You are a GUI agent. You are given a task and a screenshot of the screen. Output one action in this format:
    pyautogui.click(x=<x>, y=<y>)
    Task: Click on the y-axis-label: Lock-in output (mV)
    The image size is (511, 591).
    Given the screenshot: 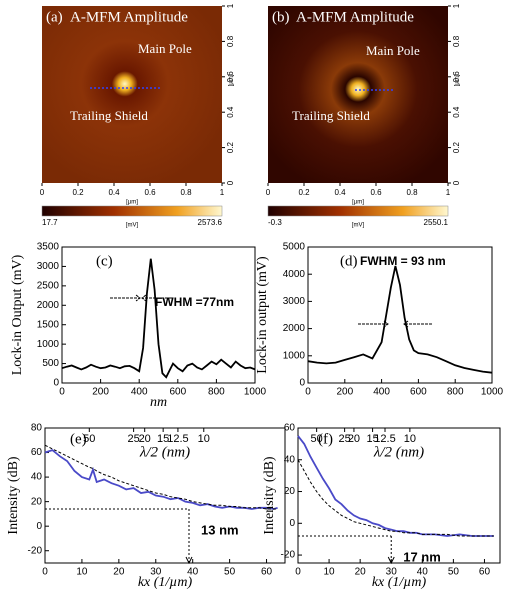 What is the action you would take?
    pyautogui.click(x=262, y=315)
    